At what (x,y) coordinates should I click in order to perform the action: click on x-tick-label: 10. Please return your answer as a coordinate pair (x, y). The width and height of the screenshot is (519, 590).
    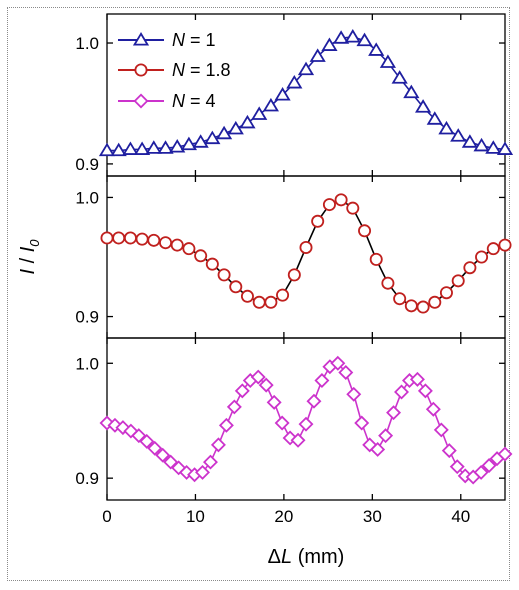
    Looking at the image, I should click on (195, 516).